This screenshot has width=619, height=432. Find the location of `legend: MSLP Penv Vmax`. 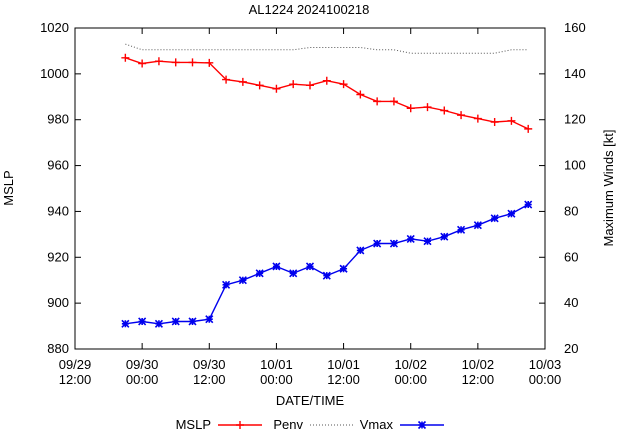

legend: MSLP Penv Vmax is located at coordinates (310, 424).